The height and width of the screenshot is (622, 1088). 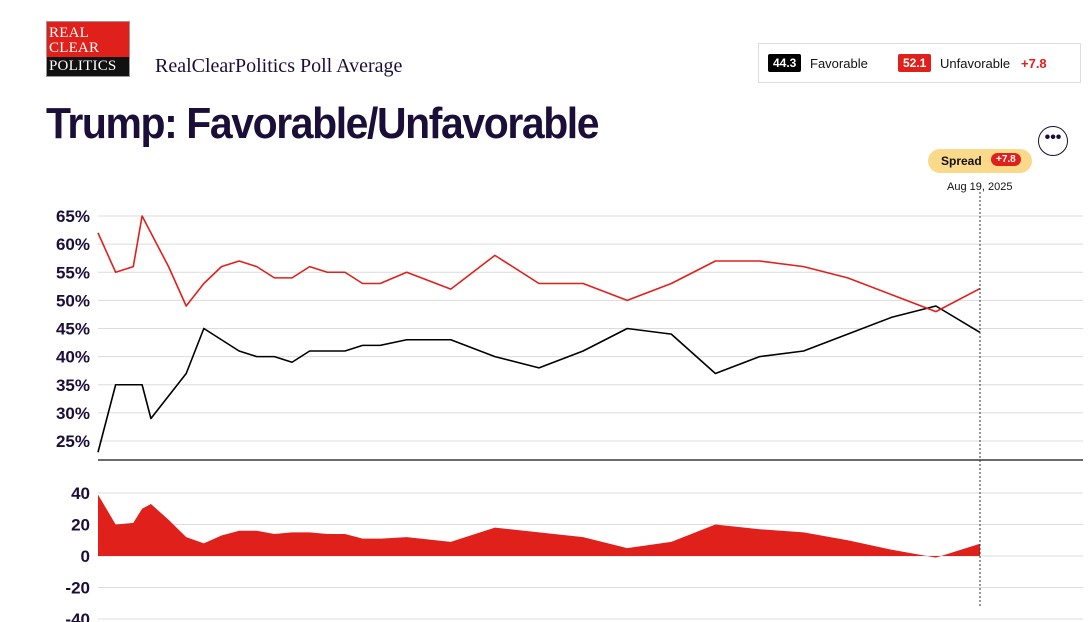 I want to click on hover-date: Aug 19, 2025, so click(x=980, y=187).